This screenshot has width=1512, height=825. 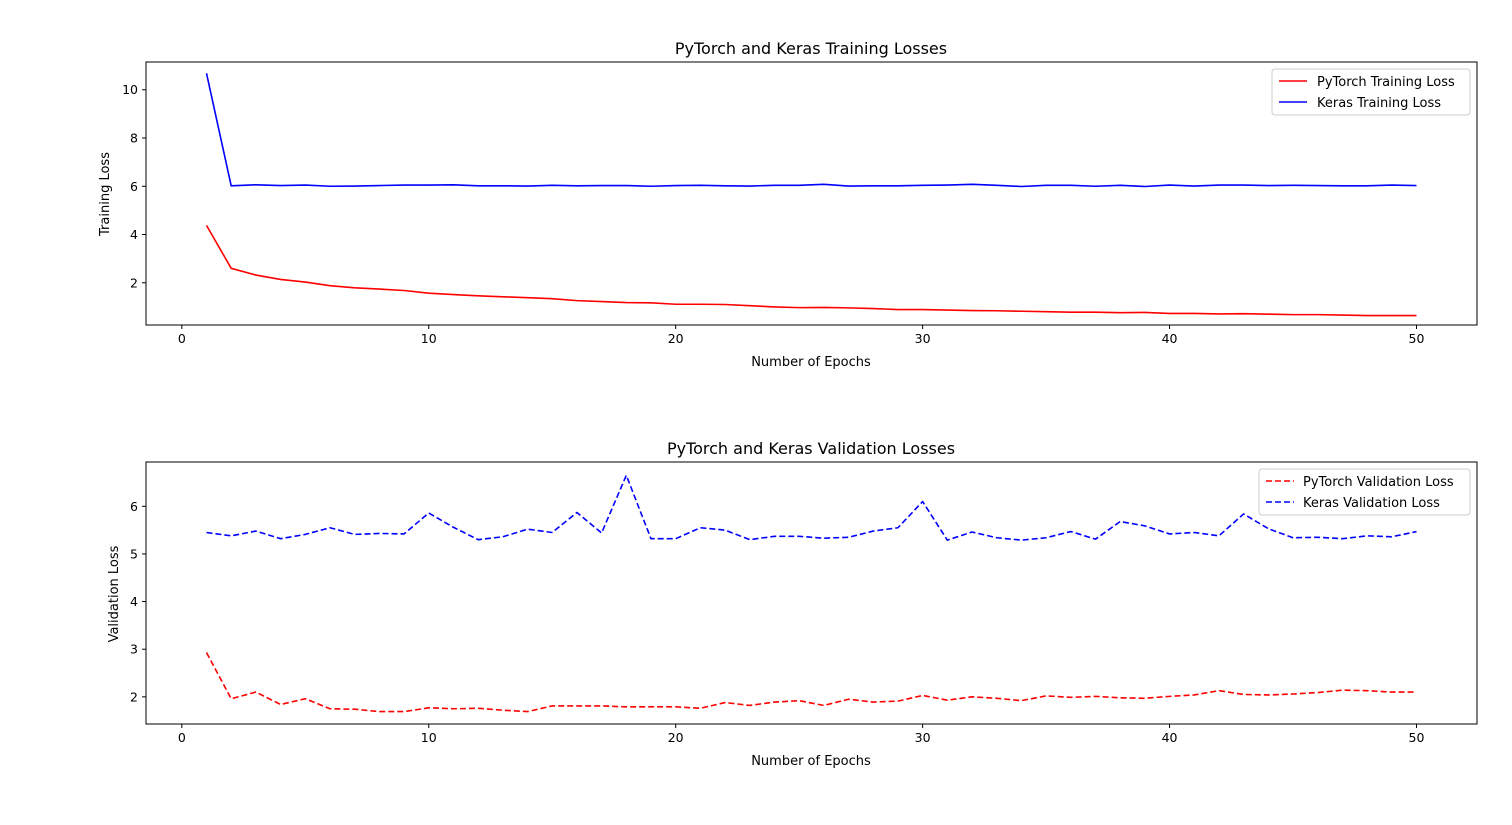 I want to click on training-legend-box, so click(x=1371, y=92).